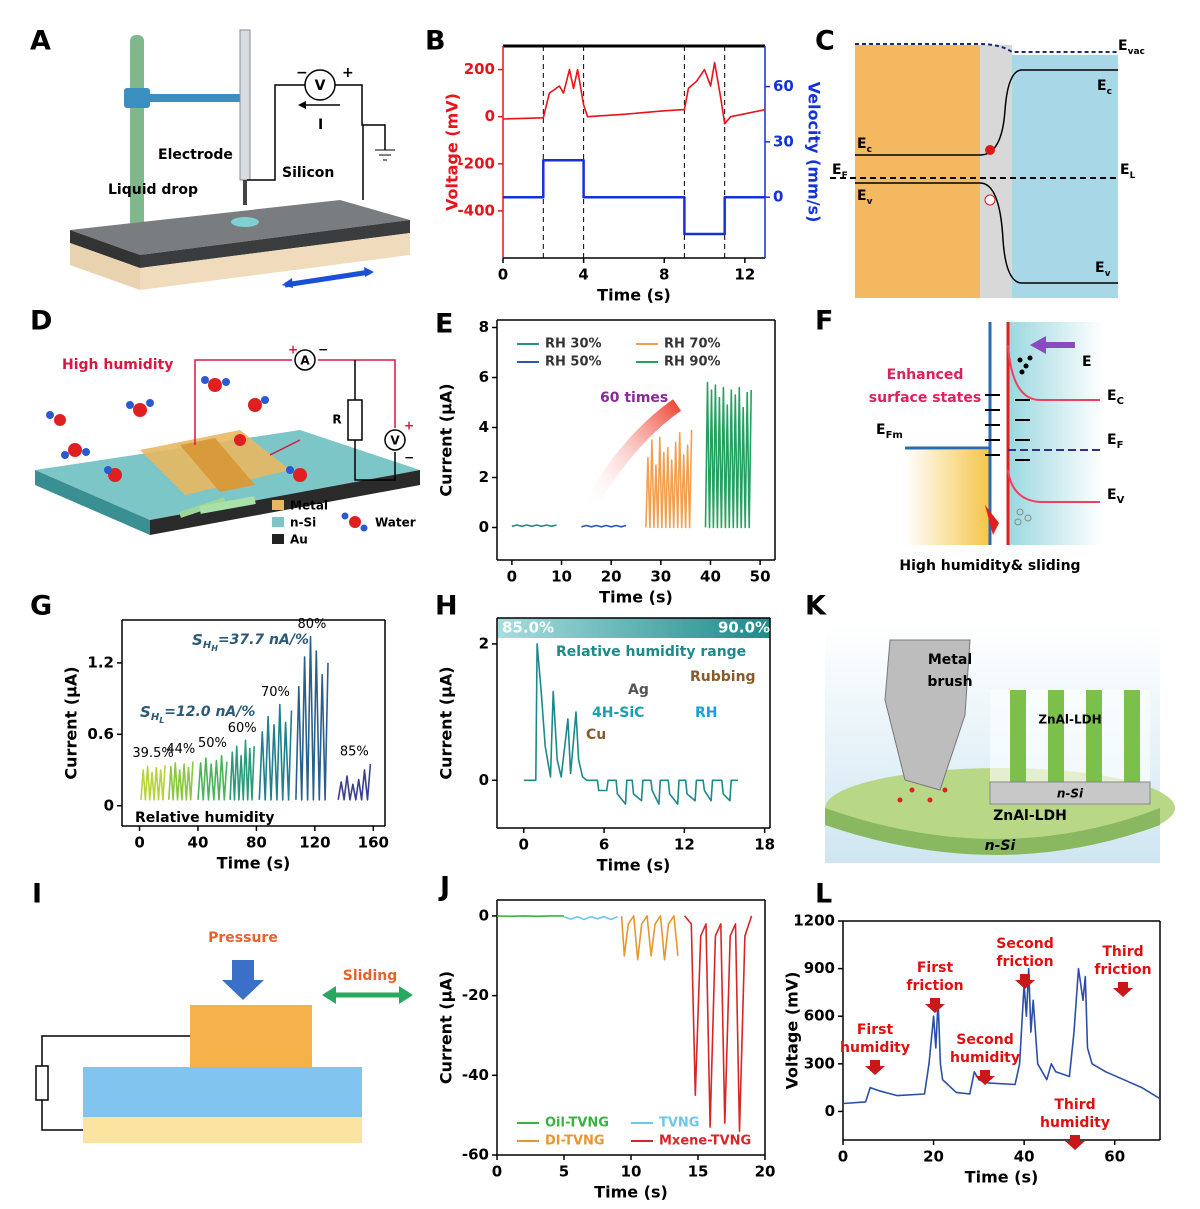 The width and height of the screenshot is (1200, 1209). I want to click on y-tick-label: 1200, so click(814, 921).